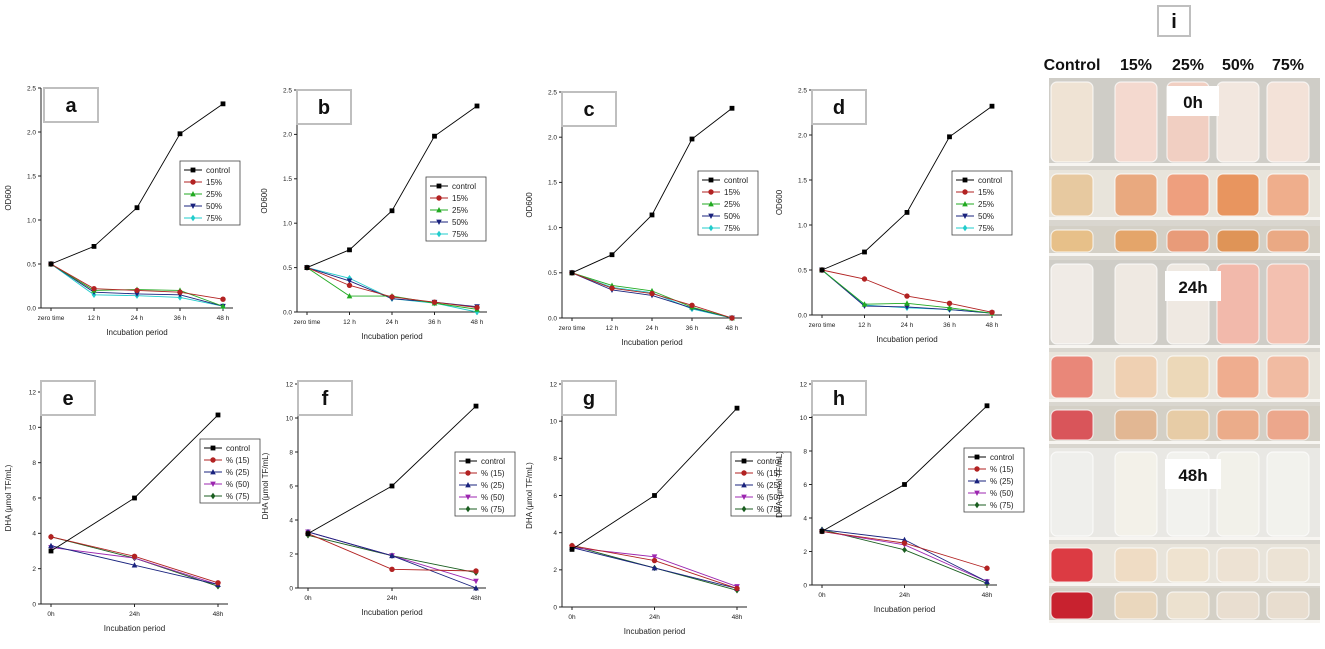 This screenshot has width=1325, height=649. I want to click on panel-letter: d, so click(839, 108).